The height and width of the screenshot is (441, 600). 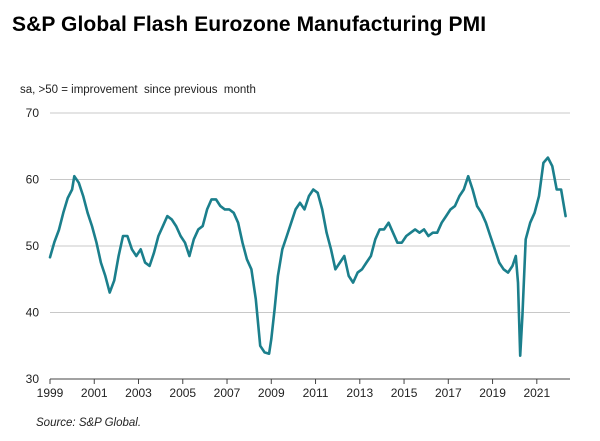 What do you see at coordinates (448, 393) in the screenshot?
I see `x-tick-label: 2017` at bounding box center [448, 393].